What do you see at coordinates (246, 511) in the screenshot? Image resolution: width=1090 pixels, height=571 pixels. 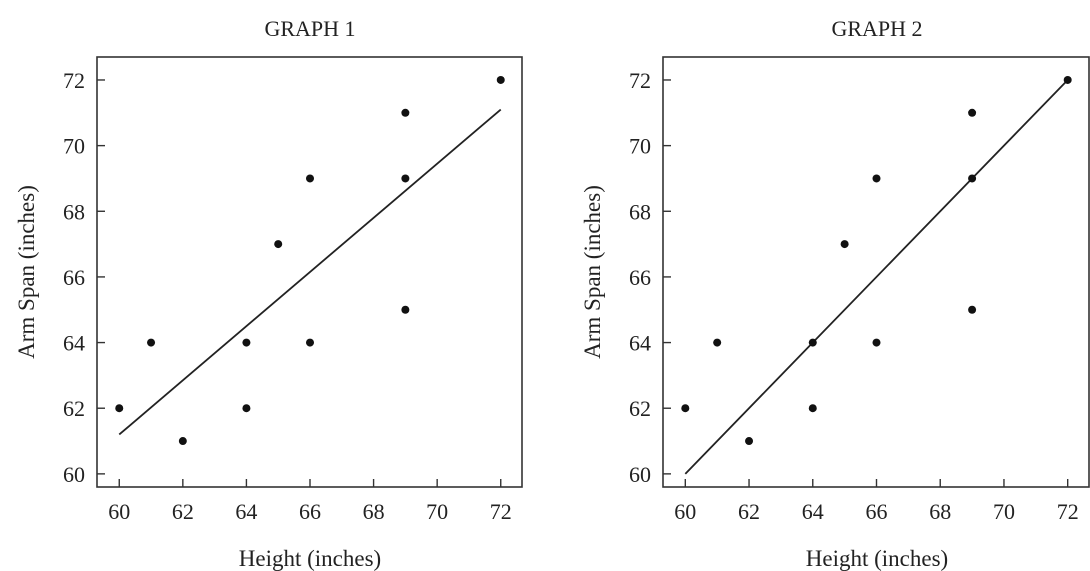 I see `graph-1-x-tick-label: 64` at bounding box center [246, 511].